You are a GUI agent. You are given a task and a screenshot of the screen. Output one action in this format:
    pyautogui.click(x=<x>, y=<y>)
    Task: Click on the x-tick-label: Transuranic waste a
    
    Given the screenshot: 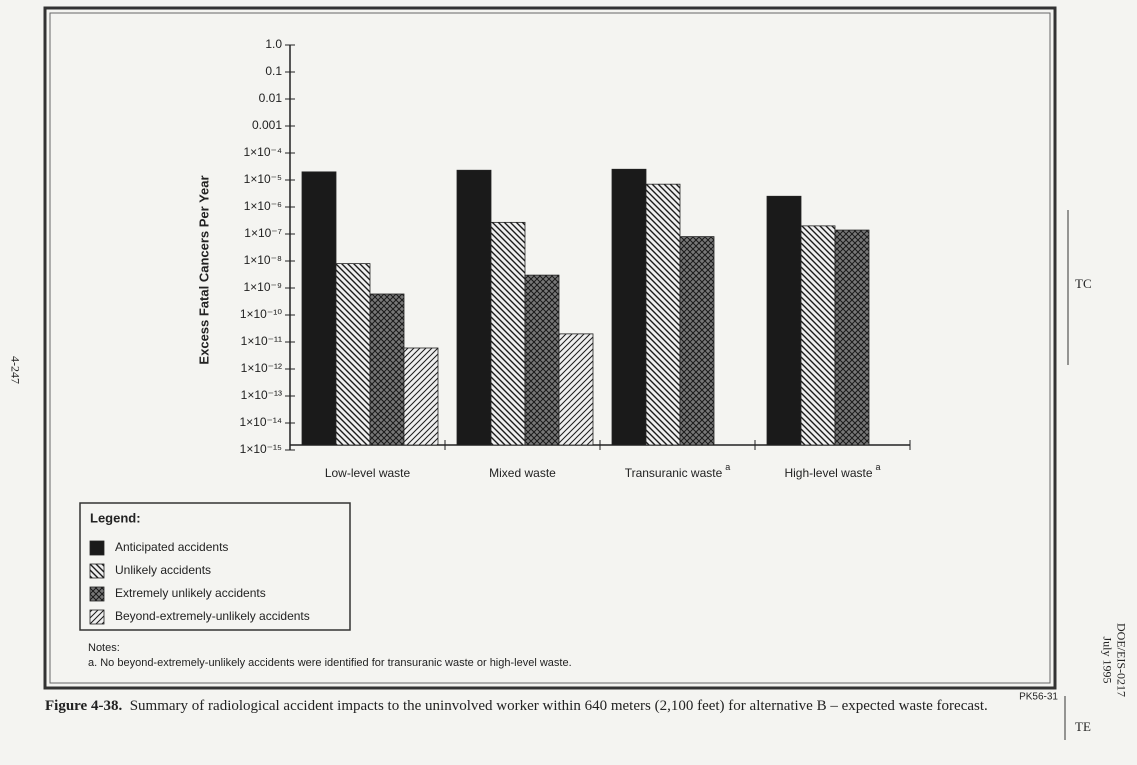 What is the action you would take?
    pyautogui.click(x=678, y=471)
    